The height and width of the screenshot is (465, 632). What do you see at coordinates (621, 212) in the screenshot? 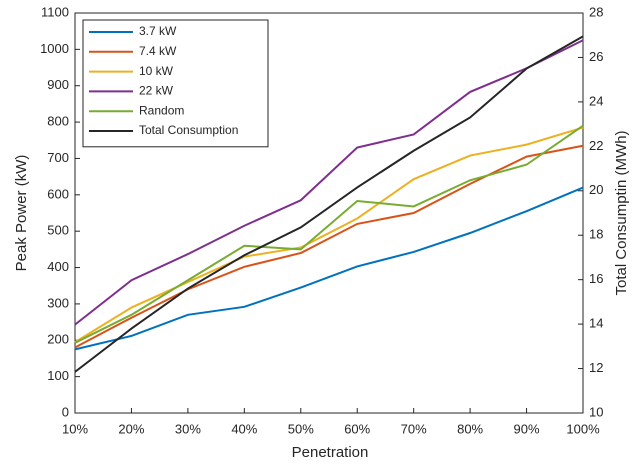
I see `y2-axis-label: Total Consumptin (MWh)` at bounding box center [621, 212].